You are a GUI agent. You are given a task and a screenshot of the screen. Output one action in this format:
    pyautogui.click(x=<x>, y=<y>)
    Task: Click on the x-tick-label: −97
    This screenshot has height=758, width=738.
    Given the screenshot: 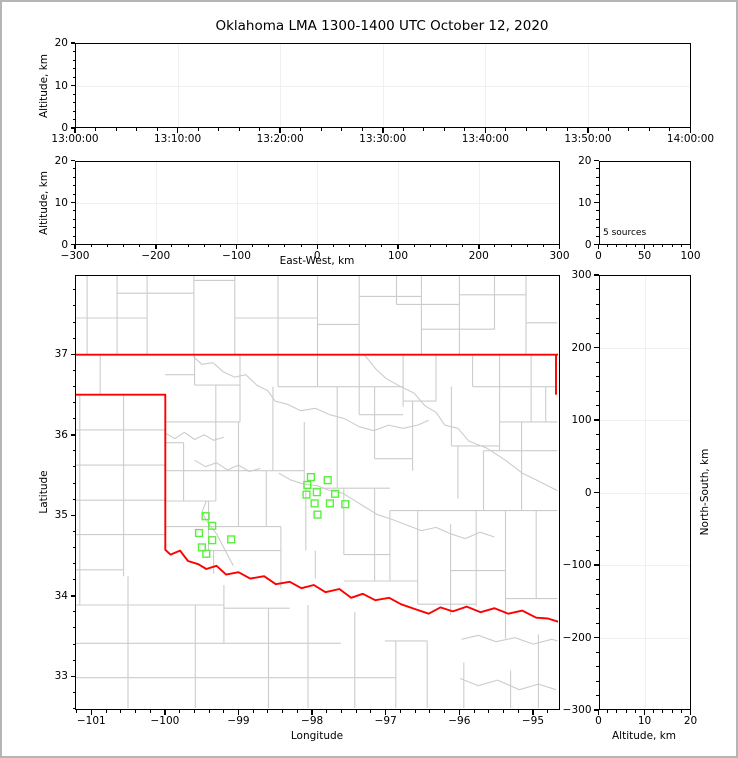 What is the action you would take?
    pyautogui.click(x=385, y=721)
    